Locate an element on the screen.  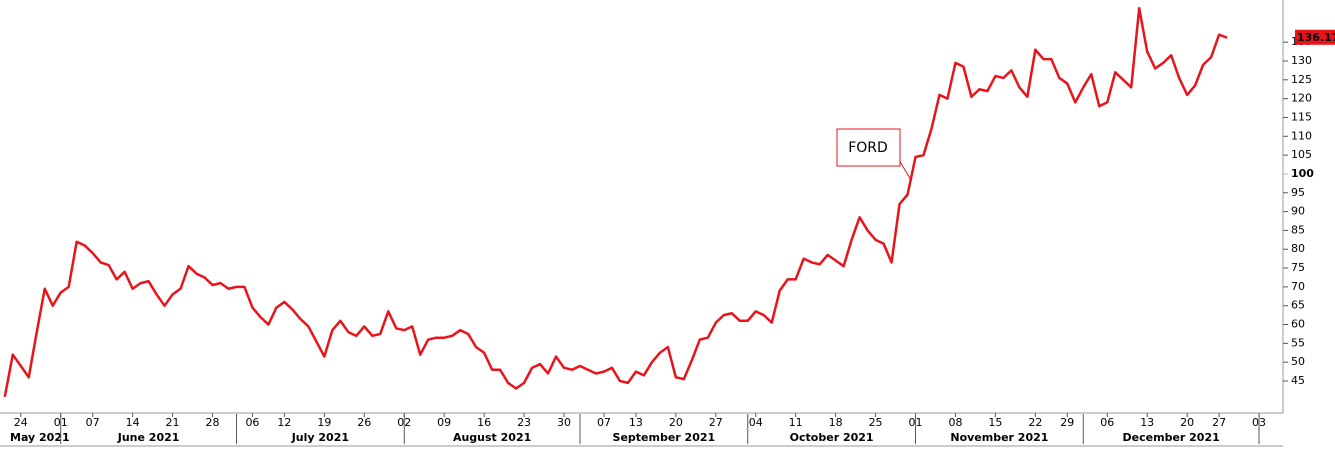
x-tick-label: 28 is located at coordinates (213, 422).